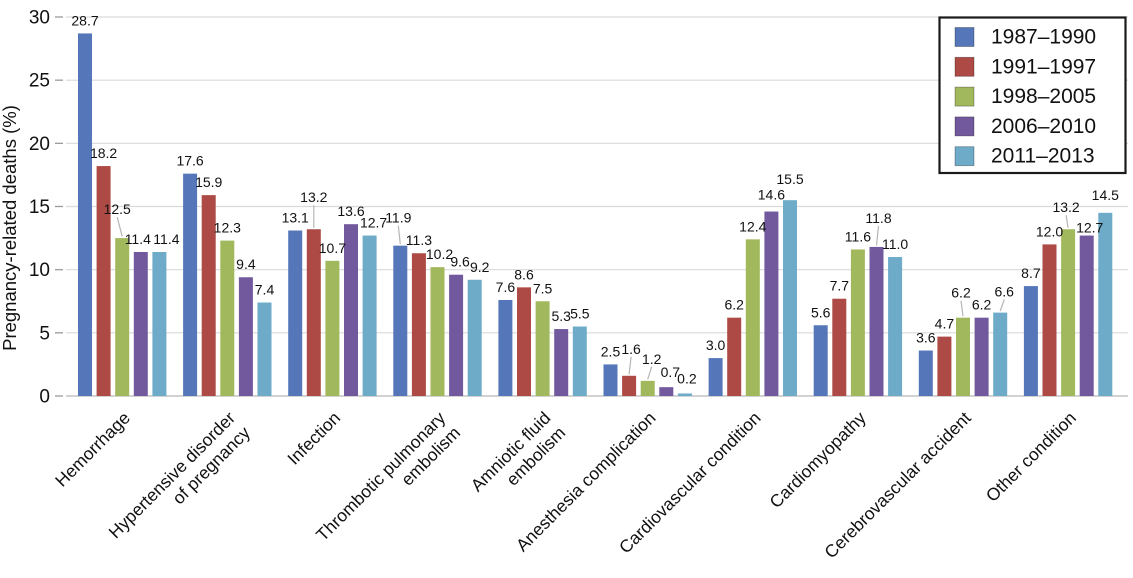 The width and height of the screenshot is (1133, 578). I want to click on legend-label: 2006–2010, so click(1043, 126).